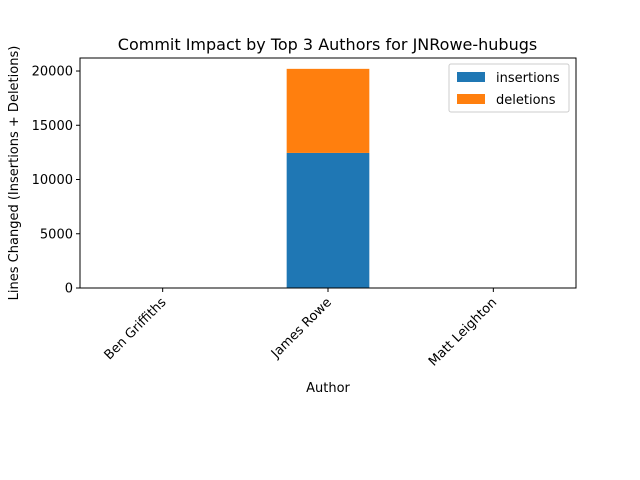 Image resolution: width=640 pixels, height=480 pixels. Describe the element at coordinates (463, 332) in the screenshot. I see `x-tick-label: Matt Leighton` at that location.